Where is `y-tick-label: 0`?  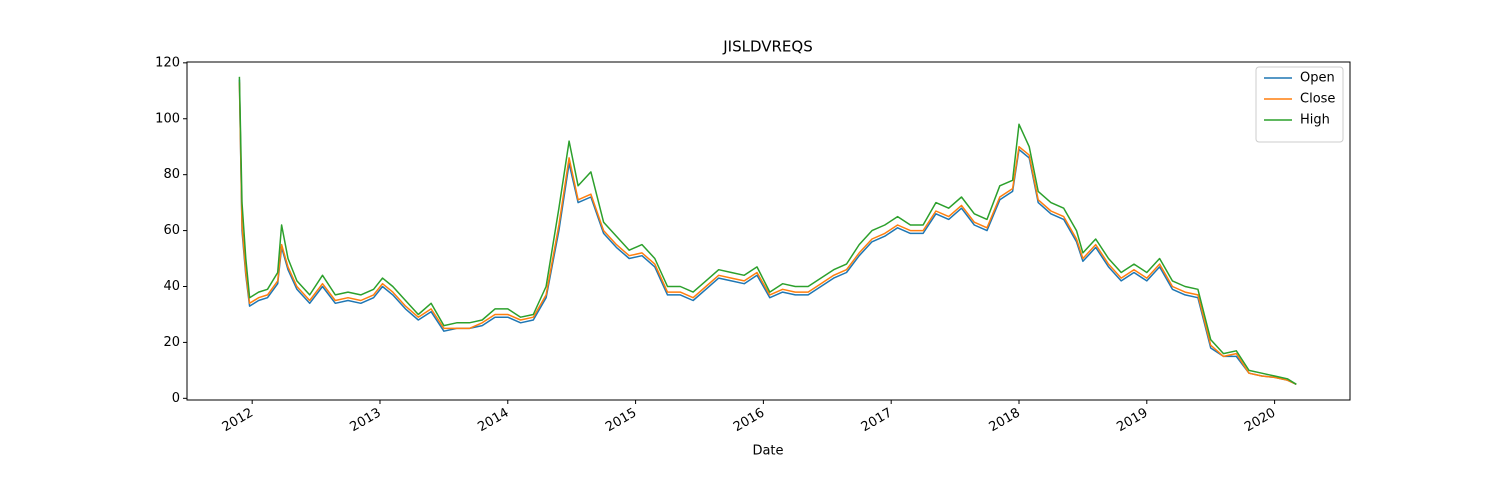 y-tick-label: 0 is located at coordinates (176, 398).